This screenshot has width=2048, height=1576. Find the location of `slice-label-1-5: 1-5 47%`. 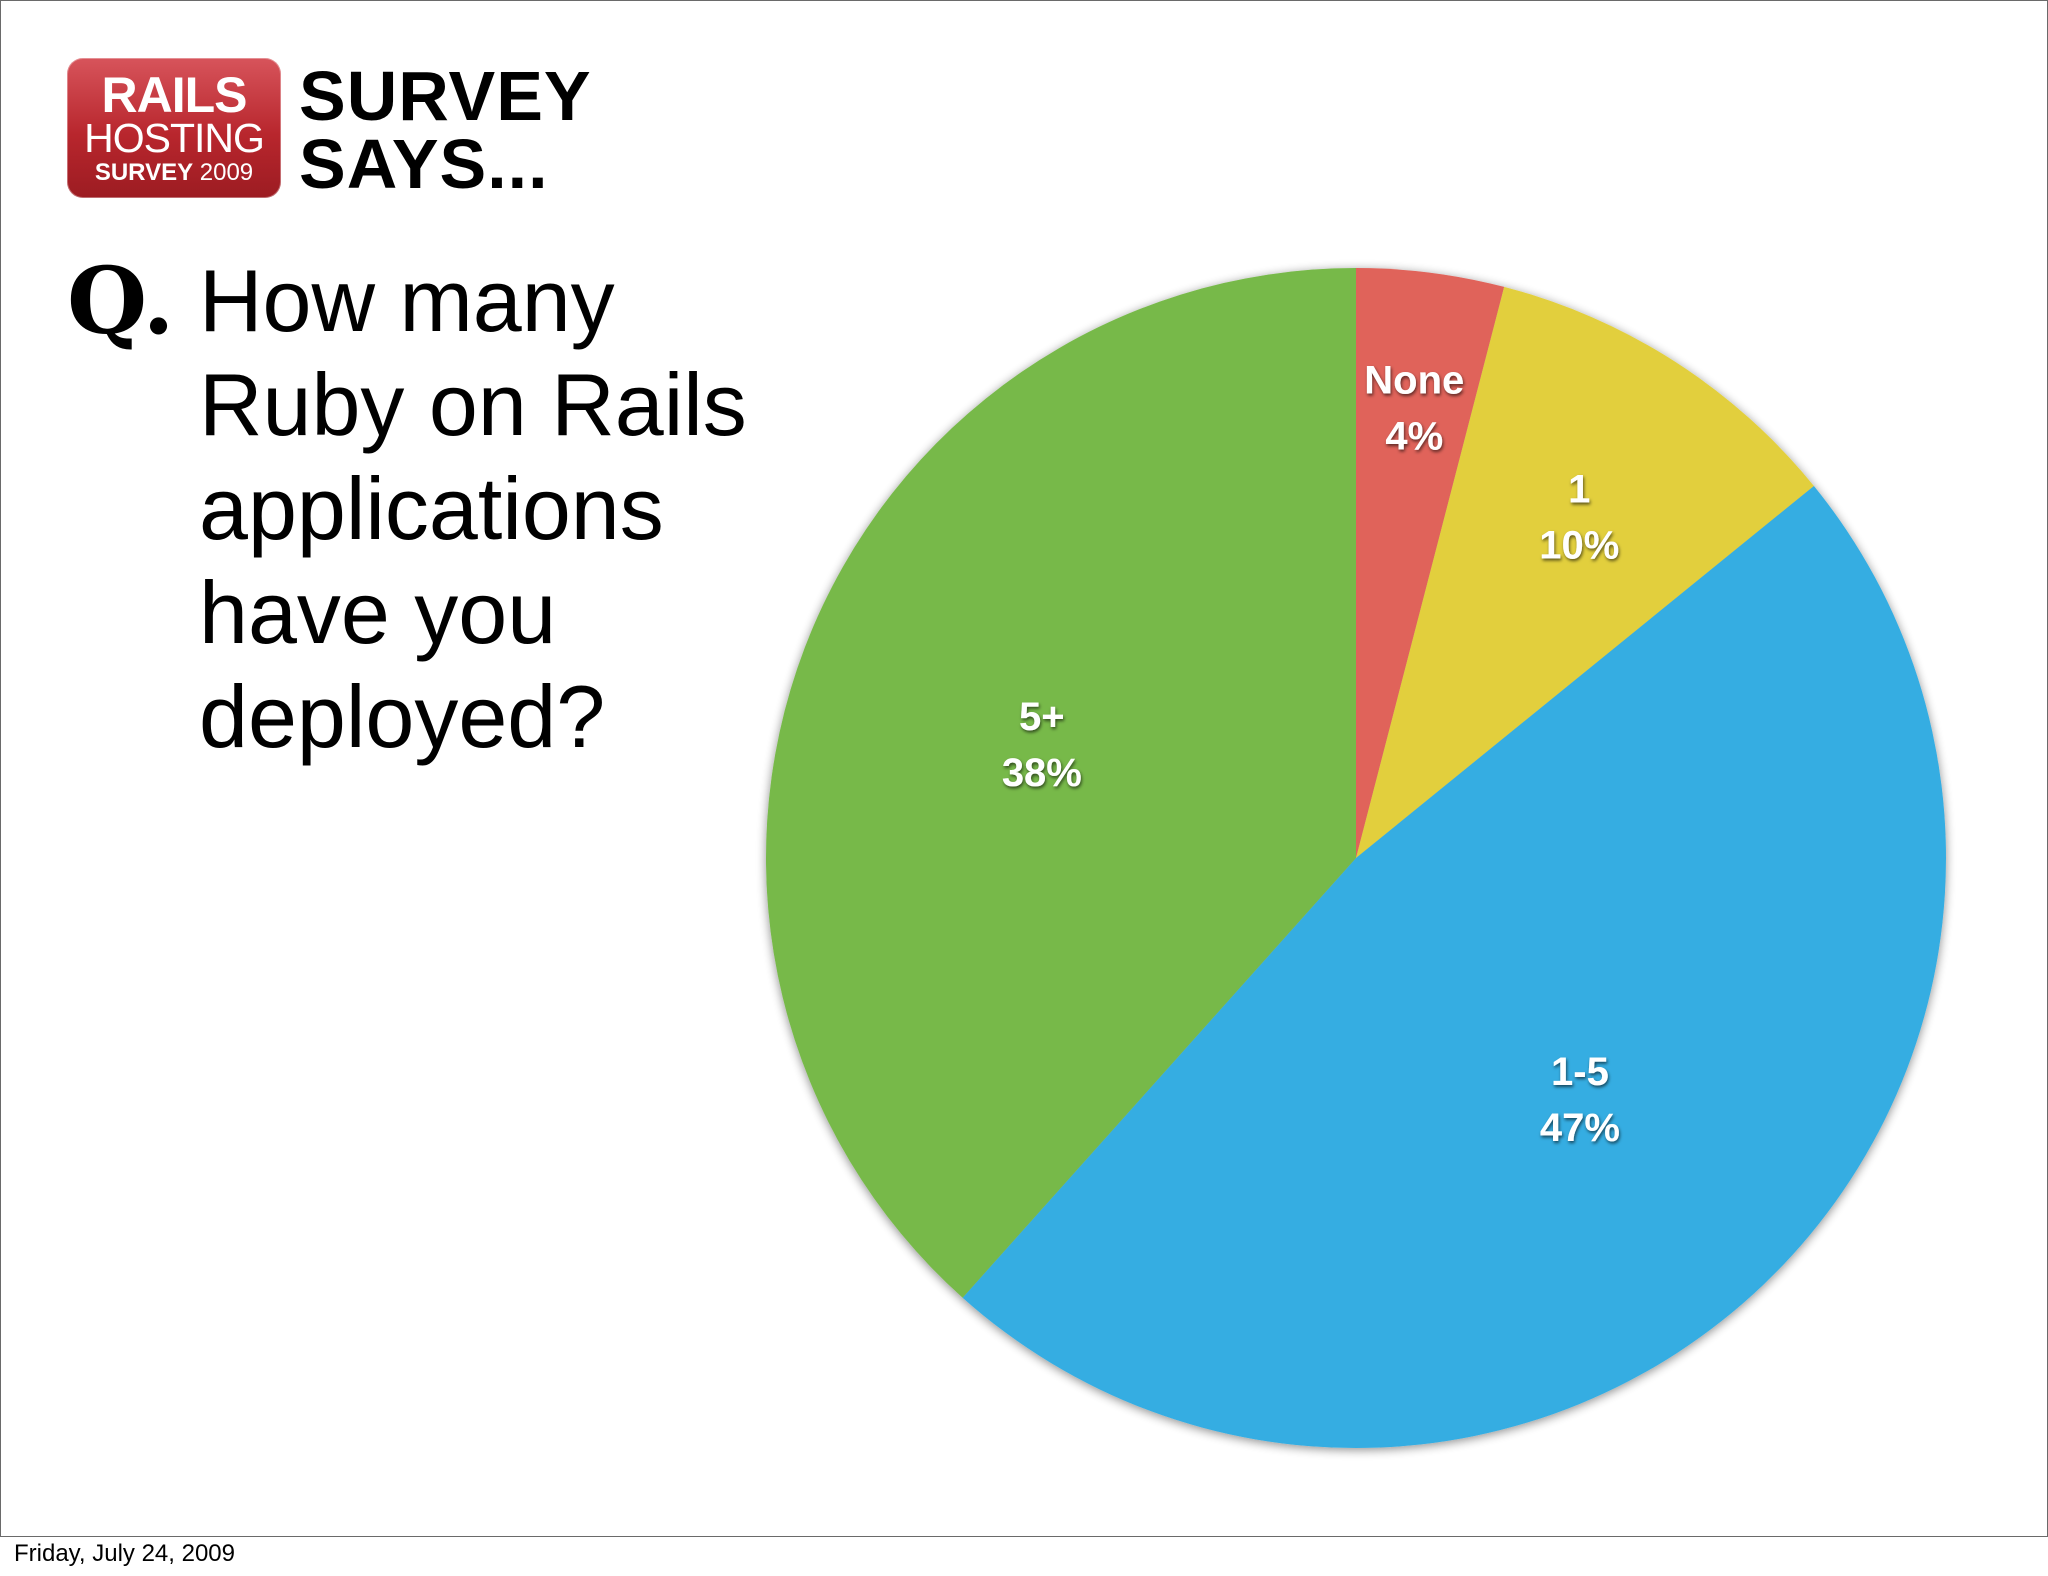

slice-label-1-5: 1-5 47% is located at coordinates (1580, 1100).